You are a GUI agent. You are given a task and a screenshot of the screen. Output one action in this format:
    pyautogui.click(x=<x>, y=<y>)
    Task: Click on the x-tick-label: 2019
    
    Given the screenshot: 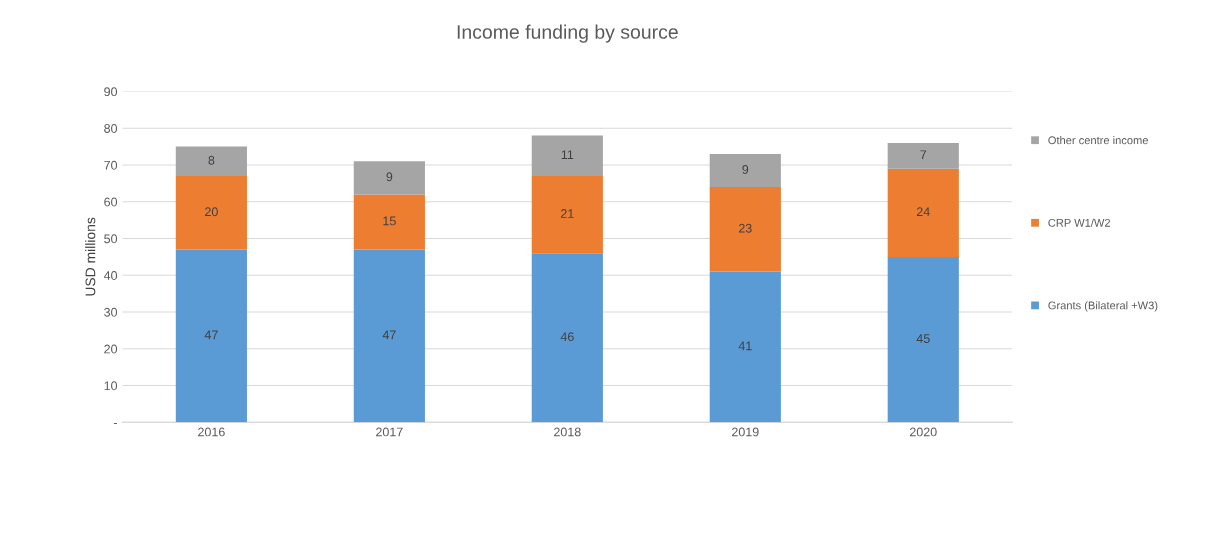 What is the action you would take?
    pyautogui.click(x=745, y=432)
    